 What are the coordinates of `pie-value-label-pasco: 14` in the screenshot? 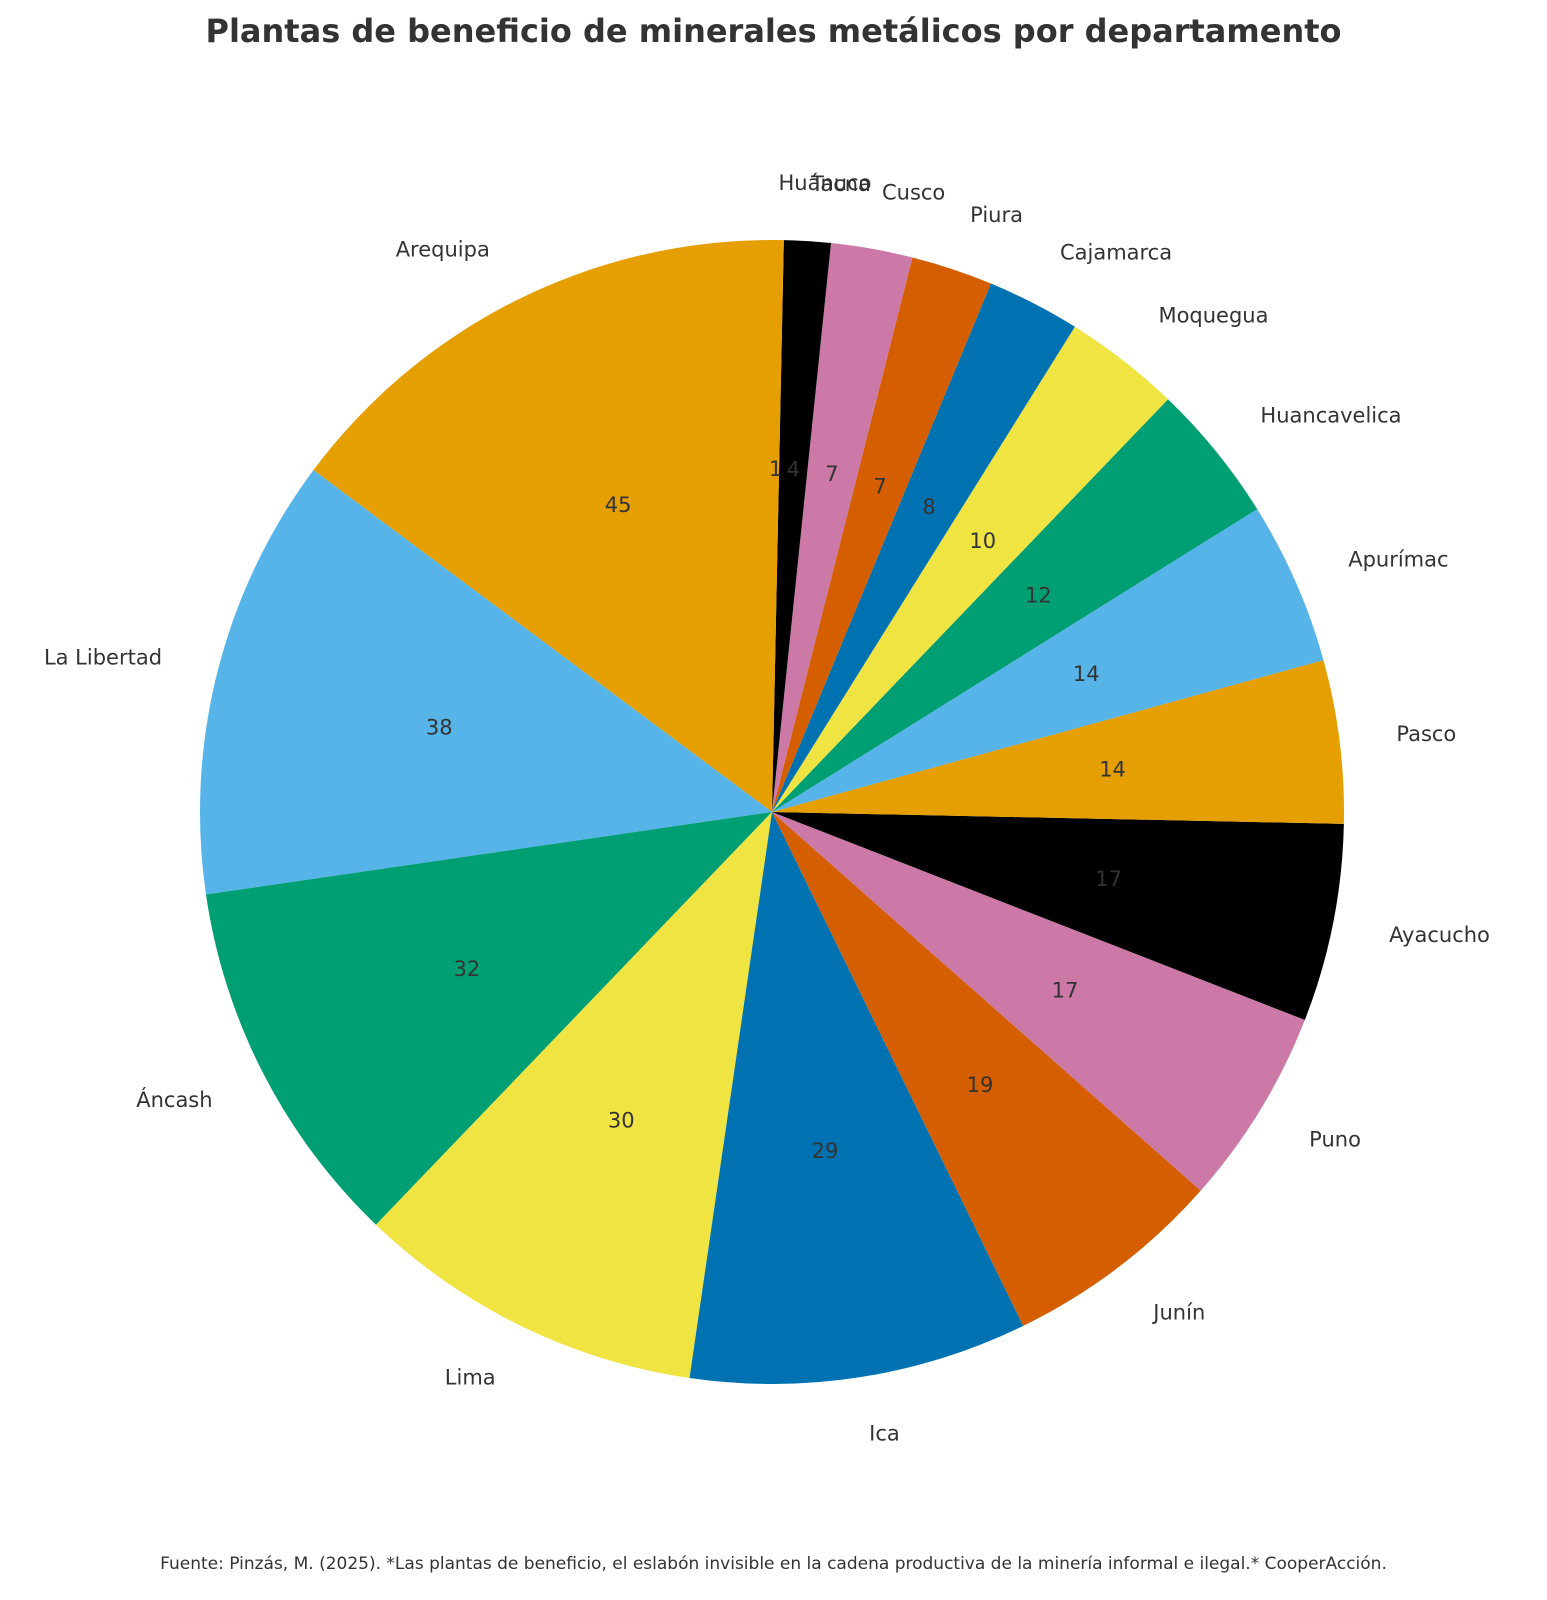 It's located at (1112, 770).